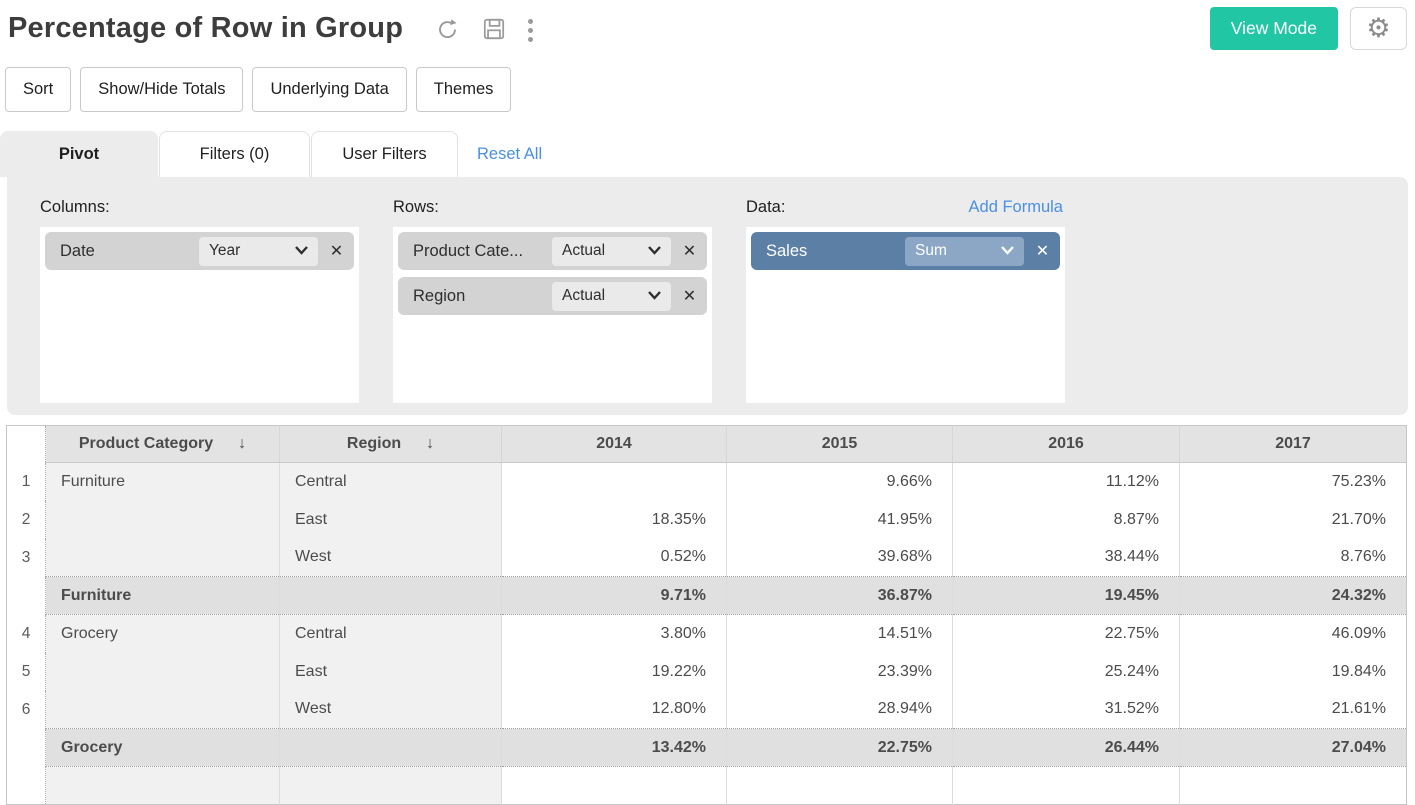 This screenshot has width=1415, height=805. I want to click on subtotal-label: Furniture, so click(162, 595).